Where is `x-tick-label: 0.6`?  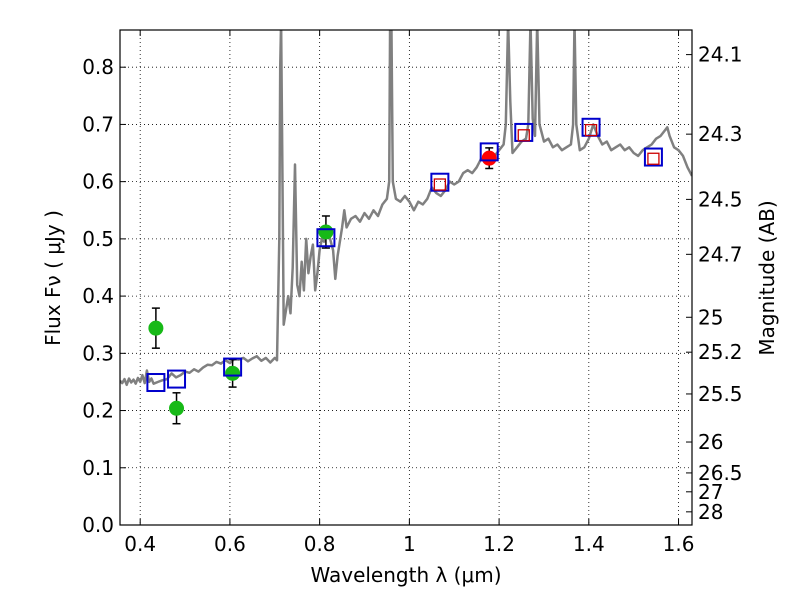 x-tick-label: 0.6 is located at coordinates (230, 544).